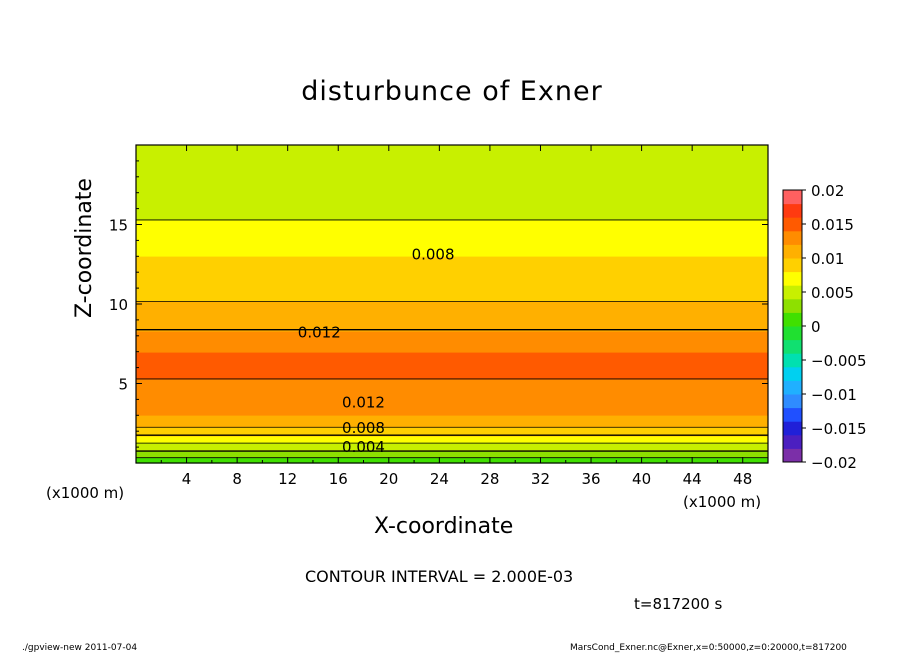  Describe the element at coordinates (118, 226) in the screenshot. I see `y-tick-label: 15` at that location.